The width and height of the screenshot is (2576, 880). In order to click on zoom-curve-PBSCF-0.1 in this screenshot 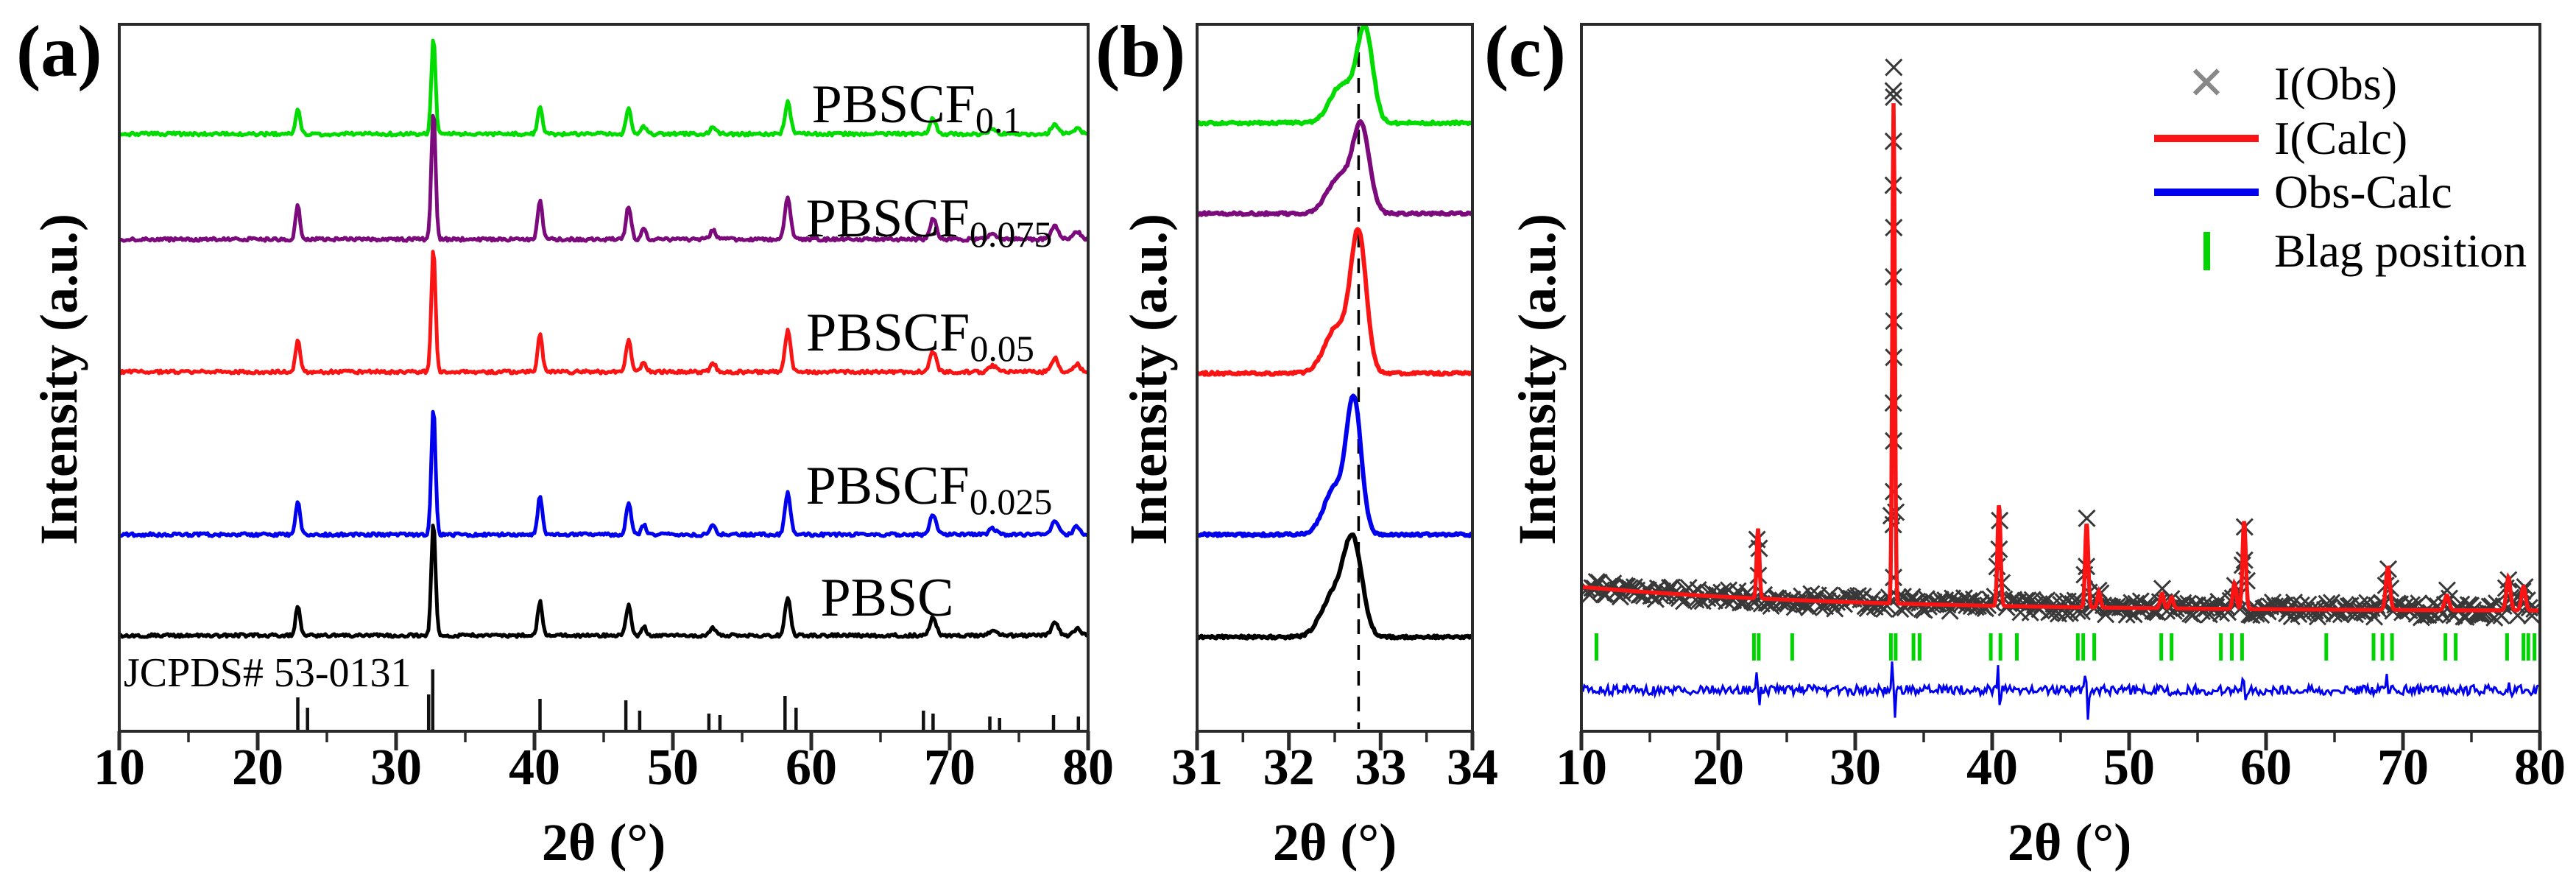, I will do `click(1335, 76)`.